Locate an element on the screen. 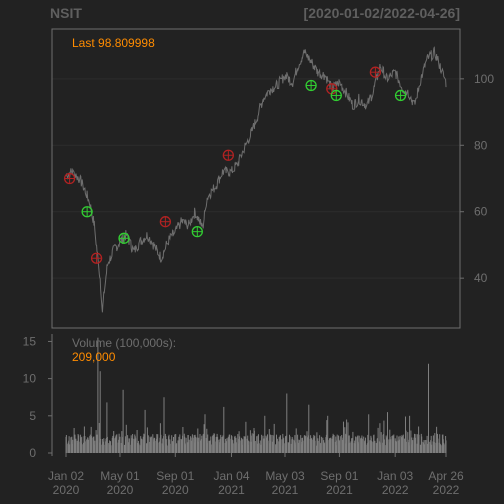  volume-y-axis: 0 5 10 15 is located at coordinates (37, 397).